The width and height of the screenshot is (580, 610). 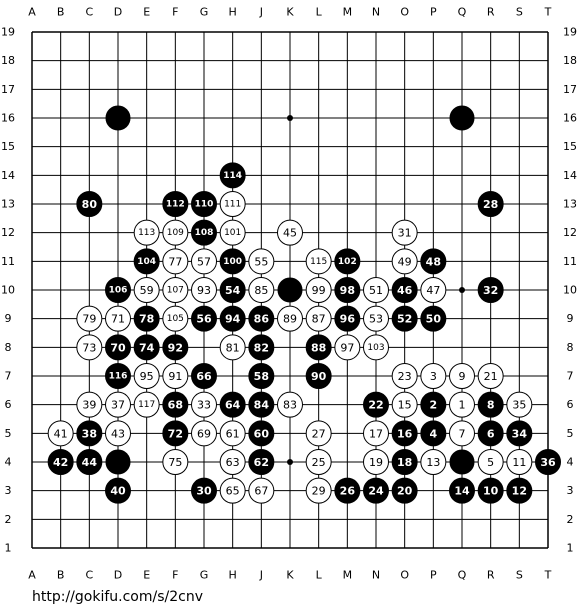 What do you see at coordinates (433, 261) in the screenshot?
I see `move-number: 48` at bounding box center [433, 261].